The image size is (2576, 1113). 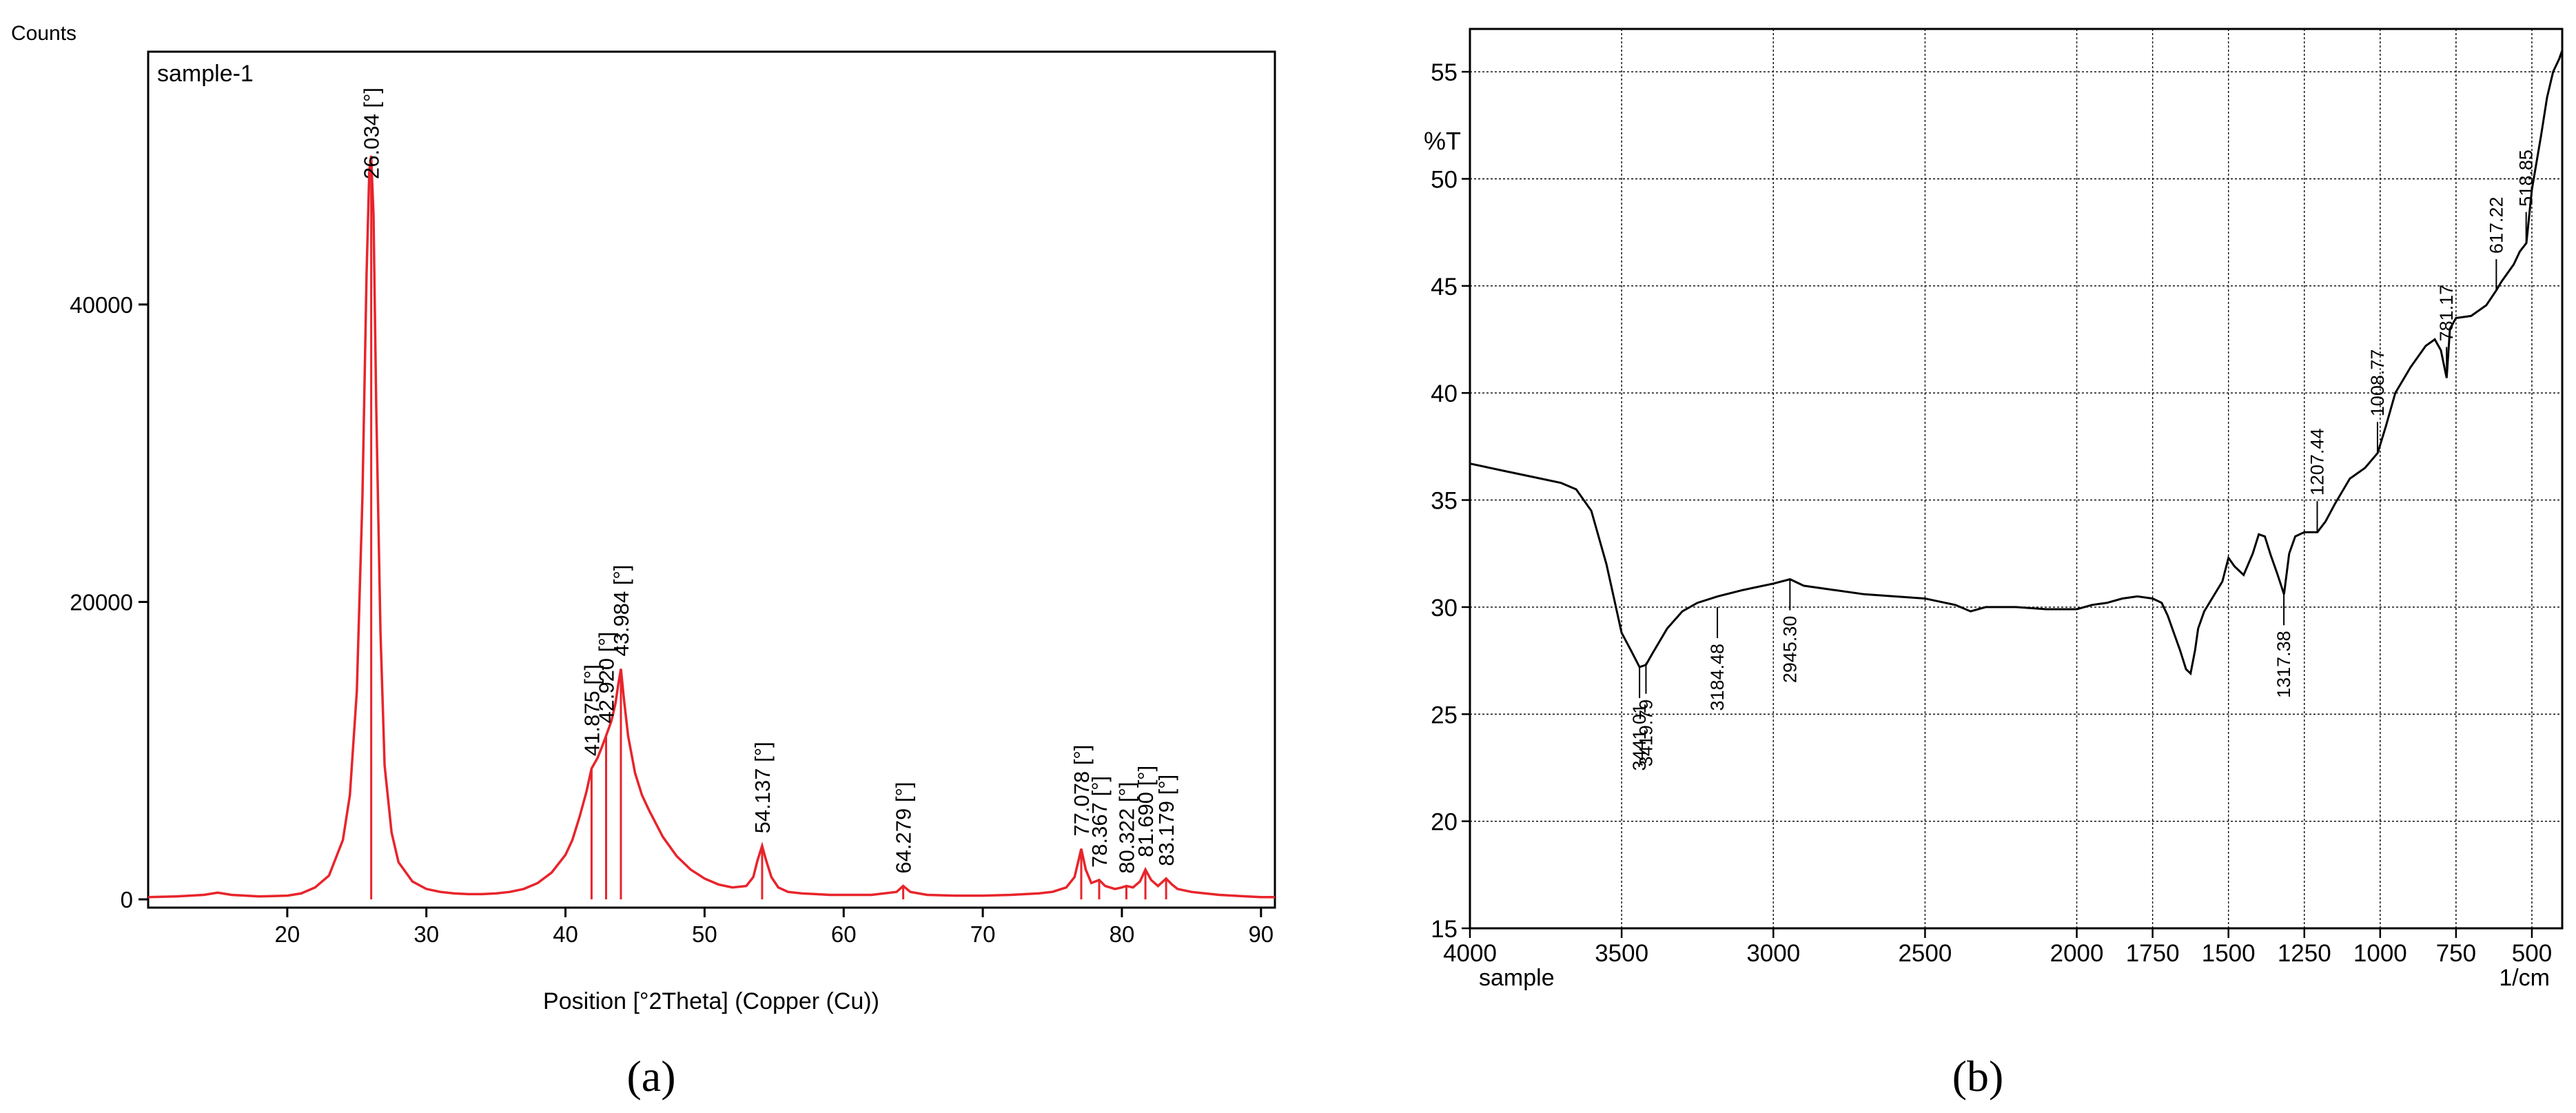 What do you see at coordinates (1789, 650) in the screenshot?
I see `b-peak-label: 2945.30` at bounding box center [1789, 650].